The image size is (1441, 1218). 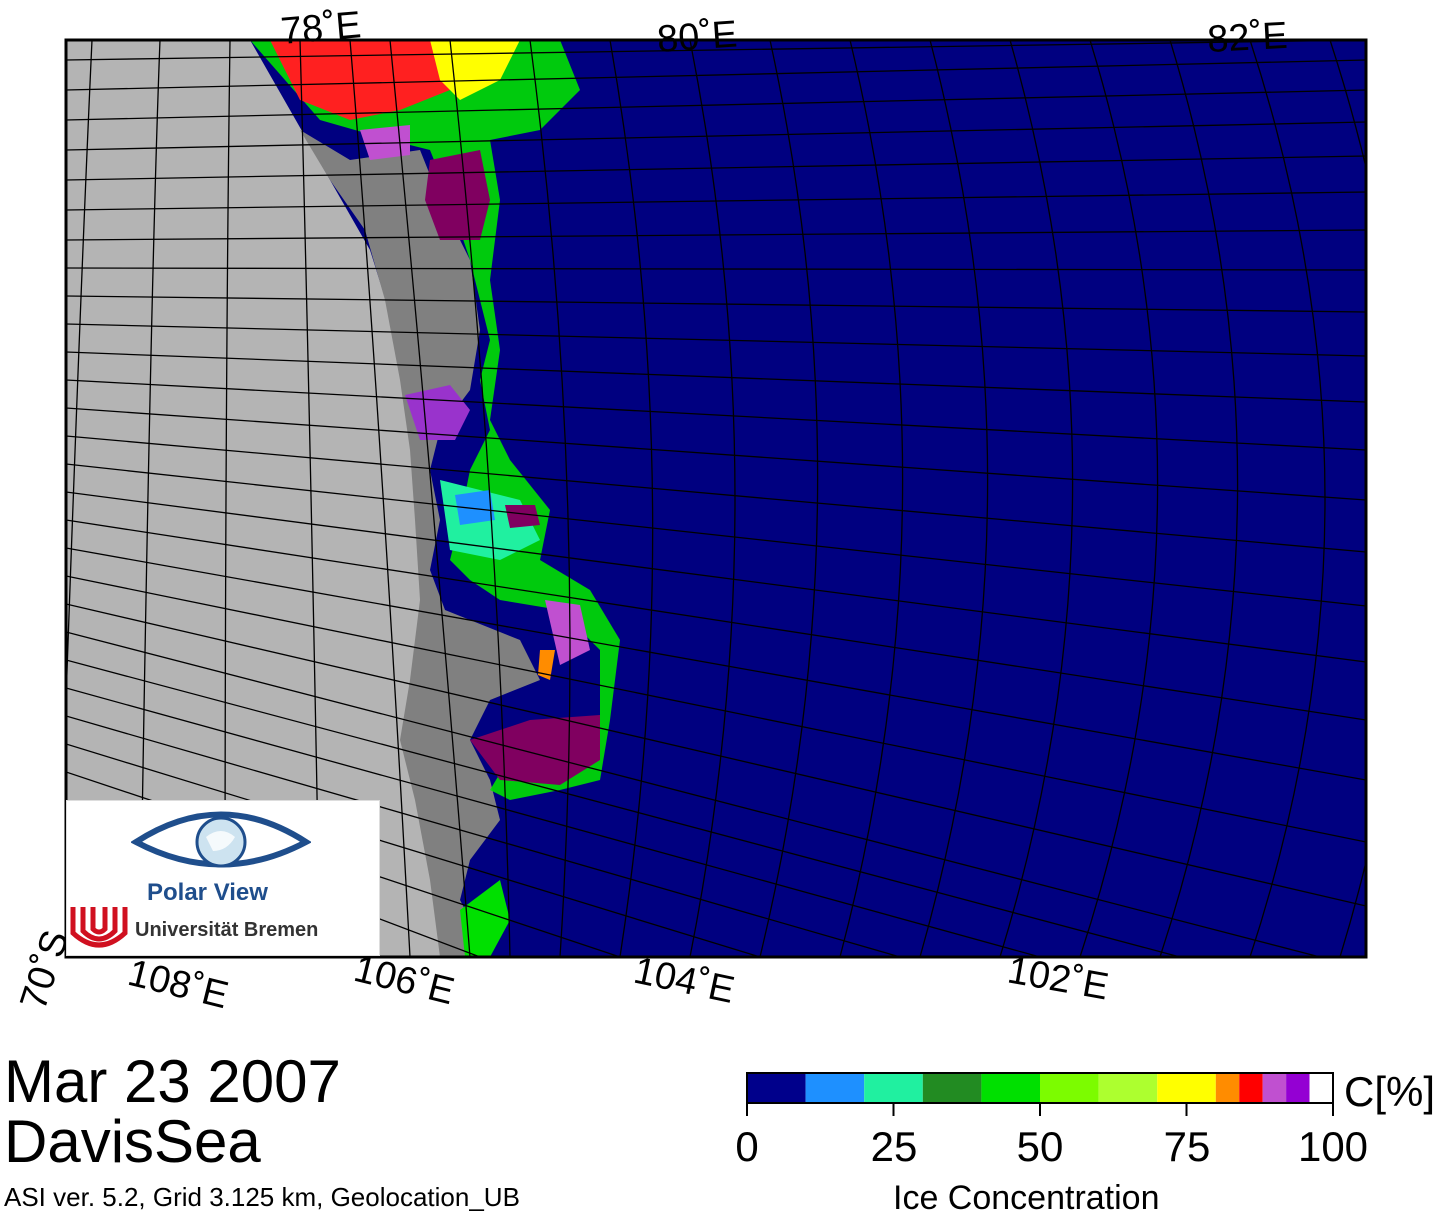 I want to click on map-region: DavisSea, so click(x=132, y=1141).